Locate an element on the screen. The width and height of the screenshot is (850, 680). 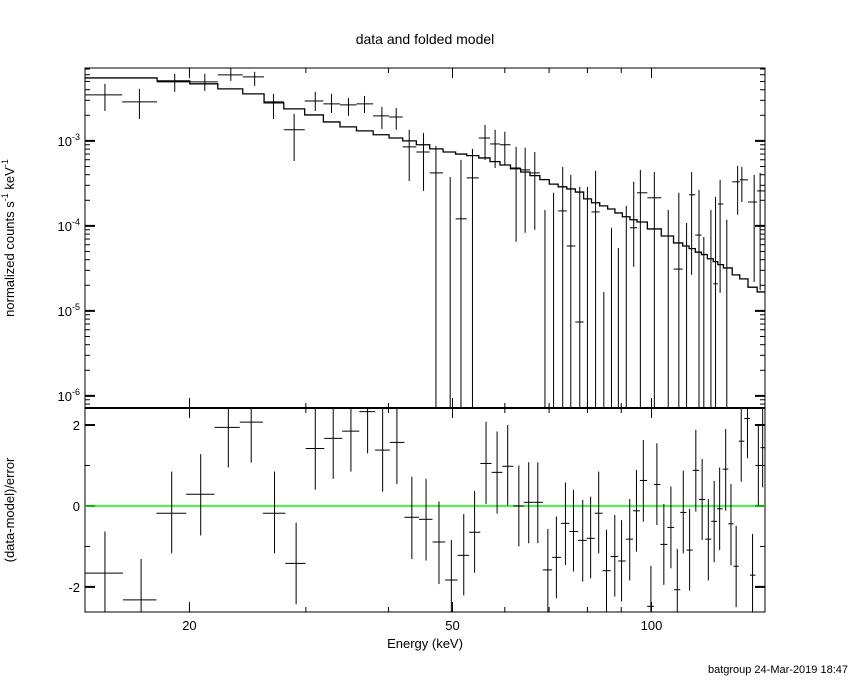
x-tick-label: 20 is located at coordinates (189, 625).